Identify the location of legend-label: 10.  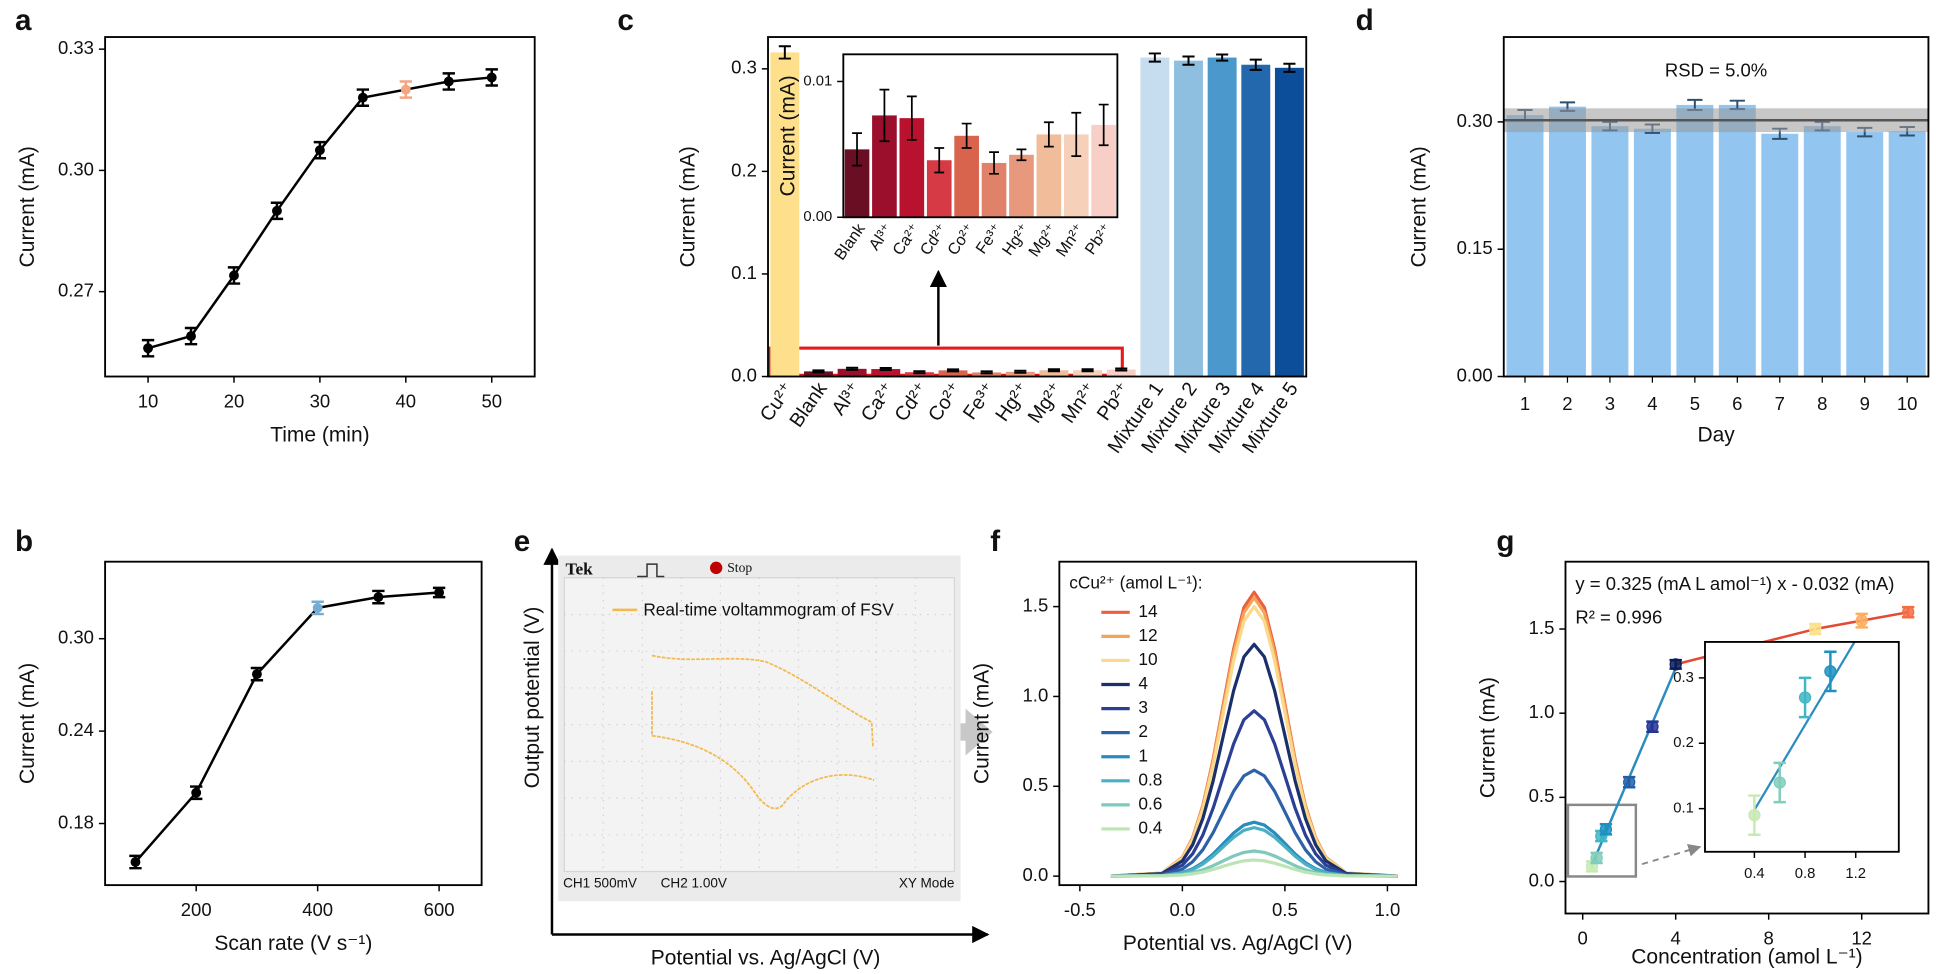
(1147, 659).